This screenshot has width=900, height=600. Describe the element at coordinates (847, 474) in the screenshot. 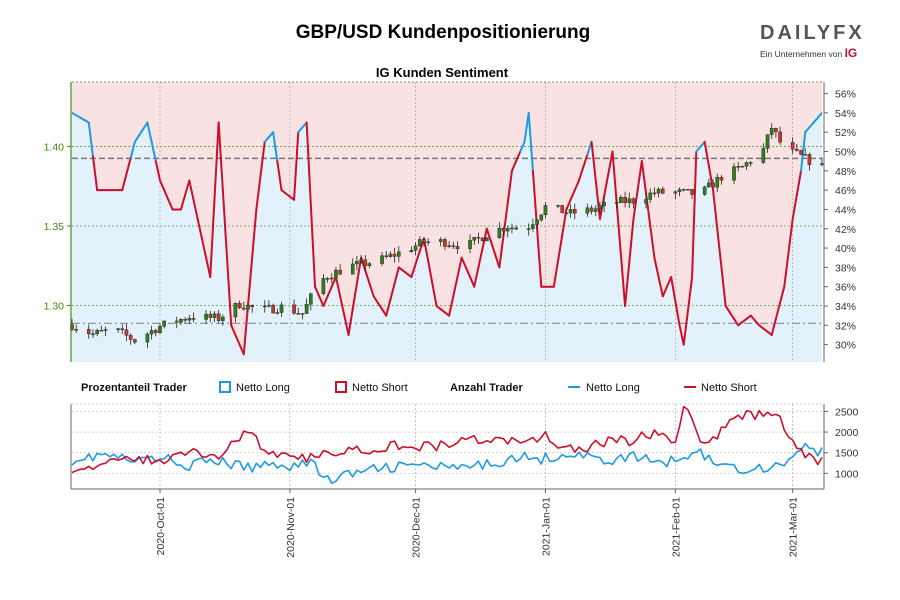

I see `count-tick-label: 1000` at that location.